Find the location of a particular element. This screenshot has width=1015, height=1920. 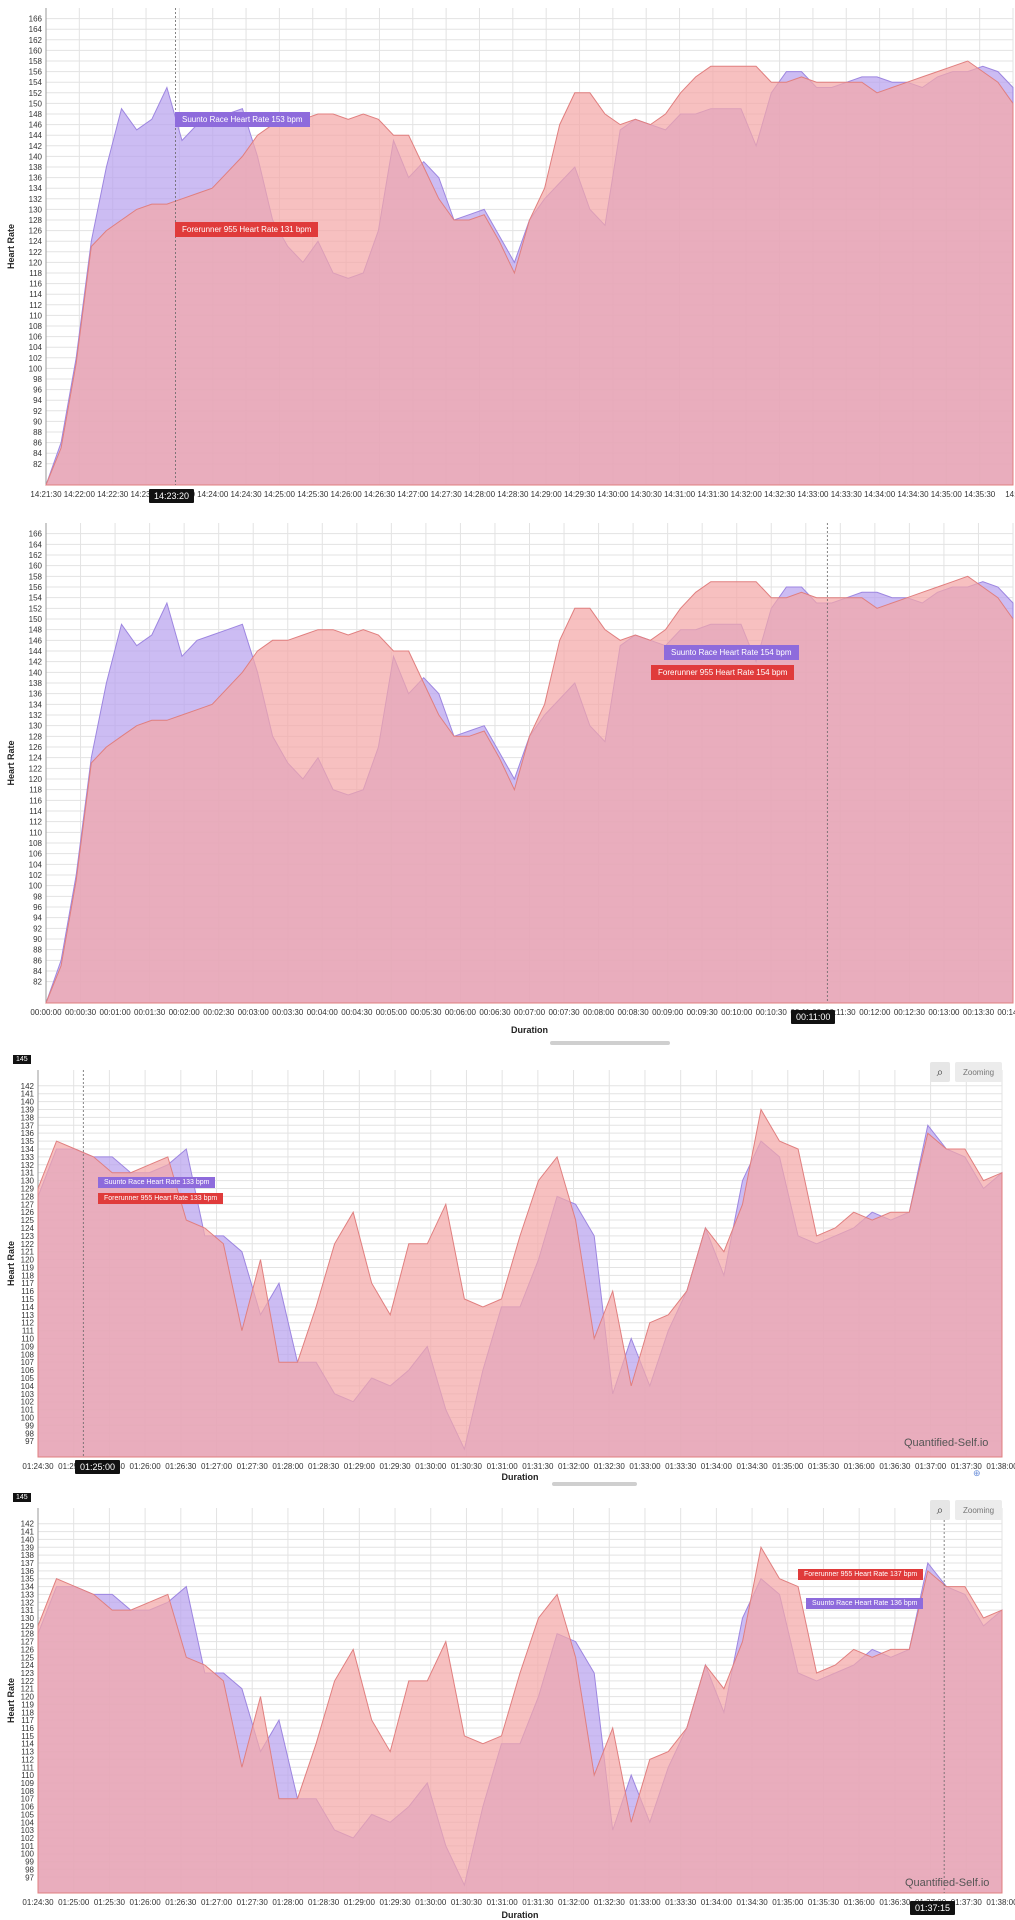

tooltip-suunto: Suunto Race Heart Rate 154 bpm is located at coordinates (731, 652).